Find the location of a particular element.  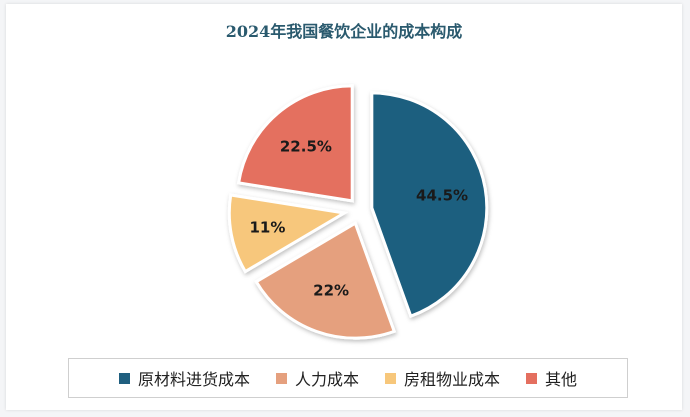

legend: 原材料进货成本 人力成本 房租物业成本 其他 is located at coordinates (348, 378).